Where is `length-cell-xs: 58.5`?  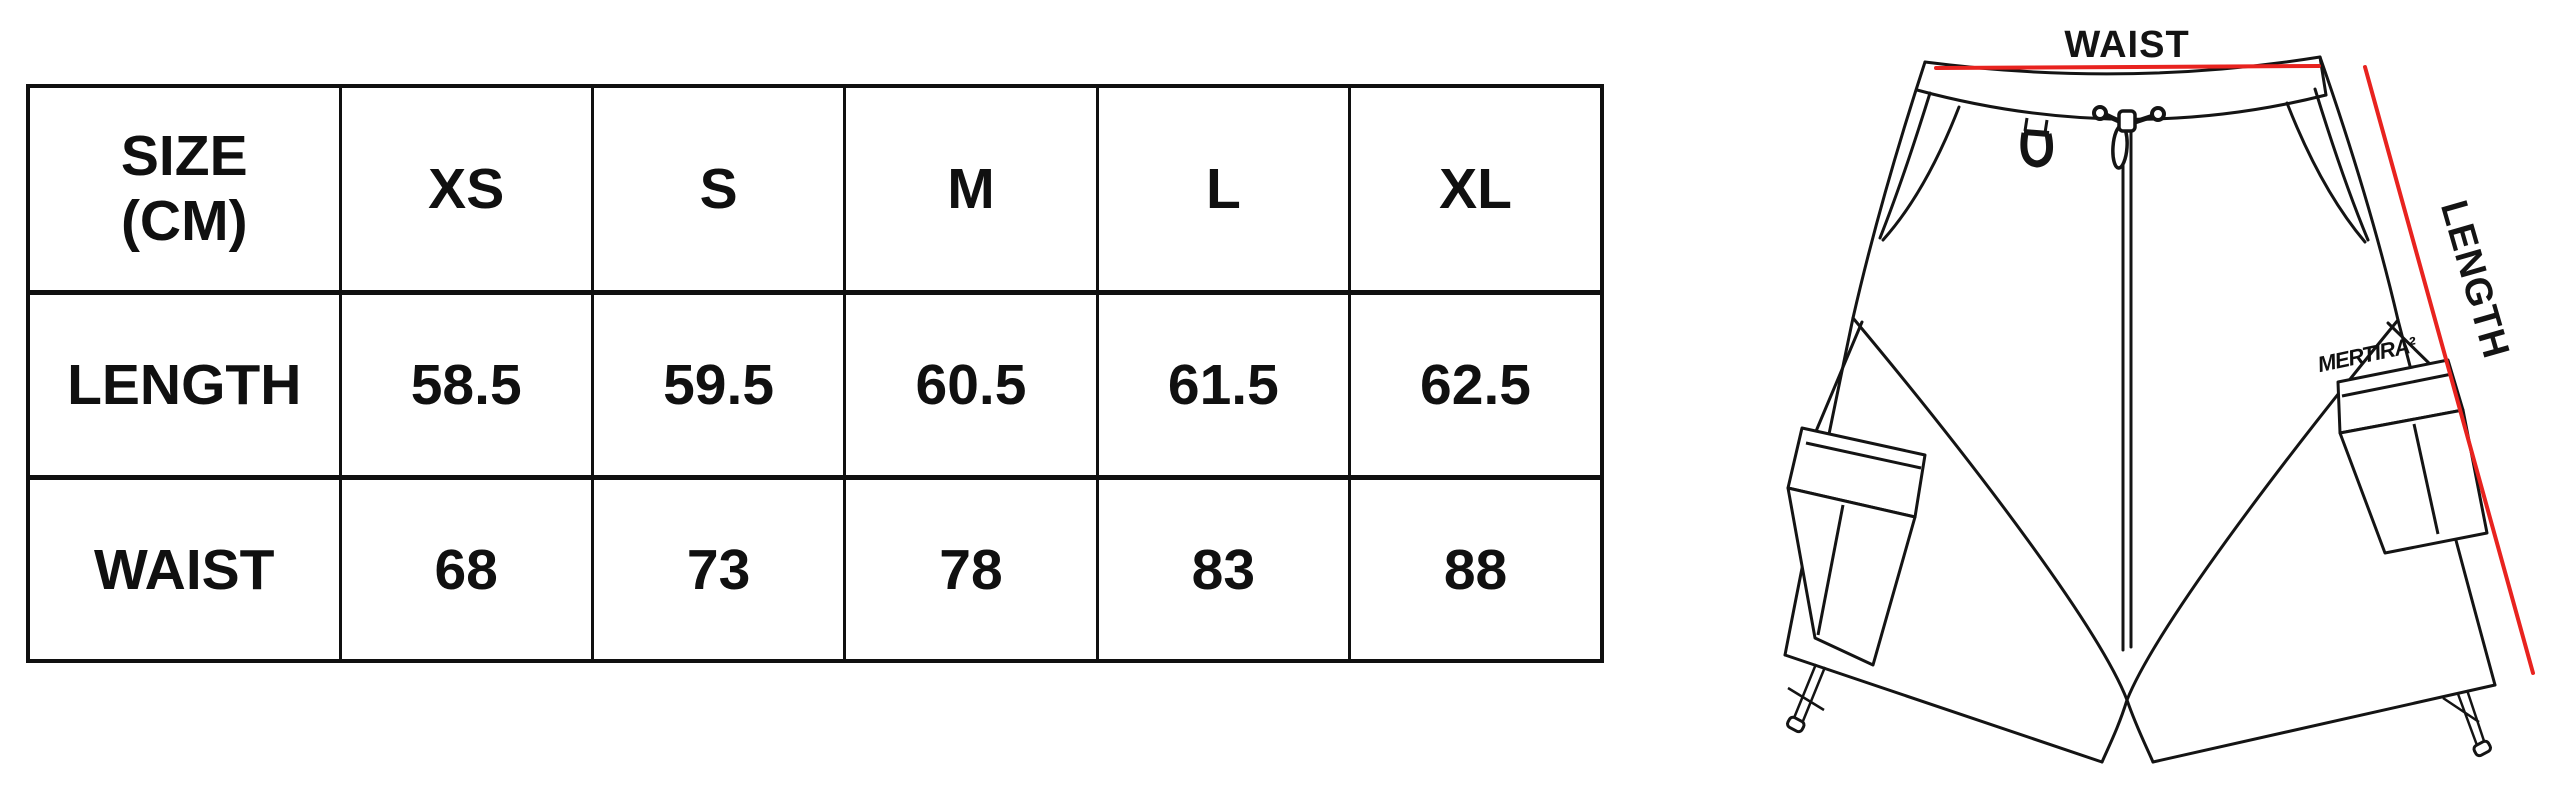
length-cell-xs: 58.5 is located at coordinates (466, 385).